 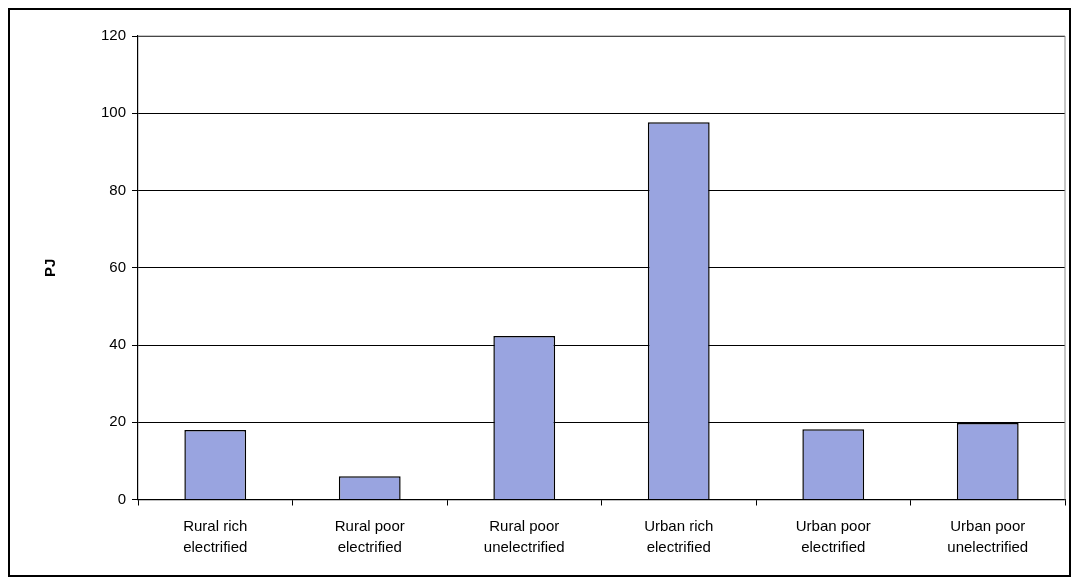 What do you see at coordinates (988, 536) in the screenshot?
I see `x-tick-label: Urban poor unelectrified` at bounding box center [988, 536].